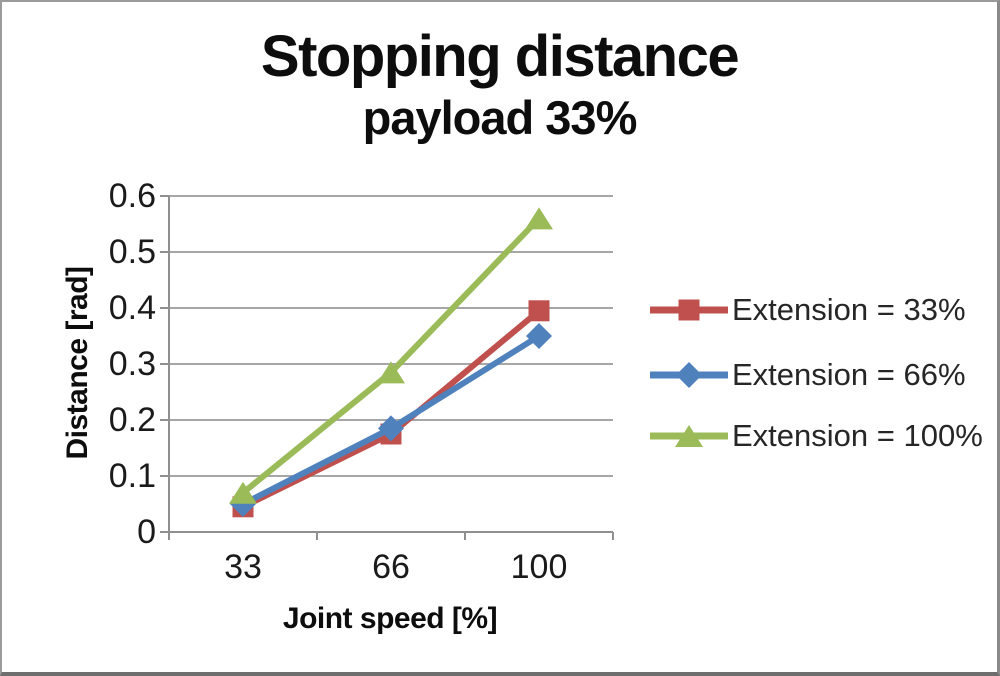  Describe the element at coordinates (132, 196) in the screenshot. I see `y-tick-label: 0.6` at that location.